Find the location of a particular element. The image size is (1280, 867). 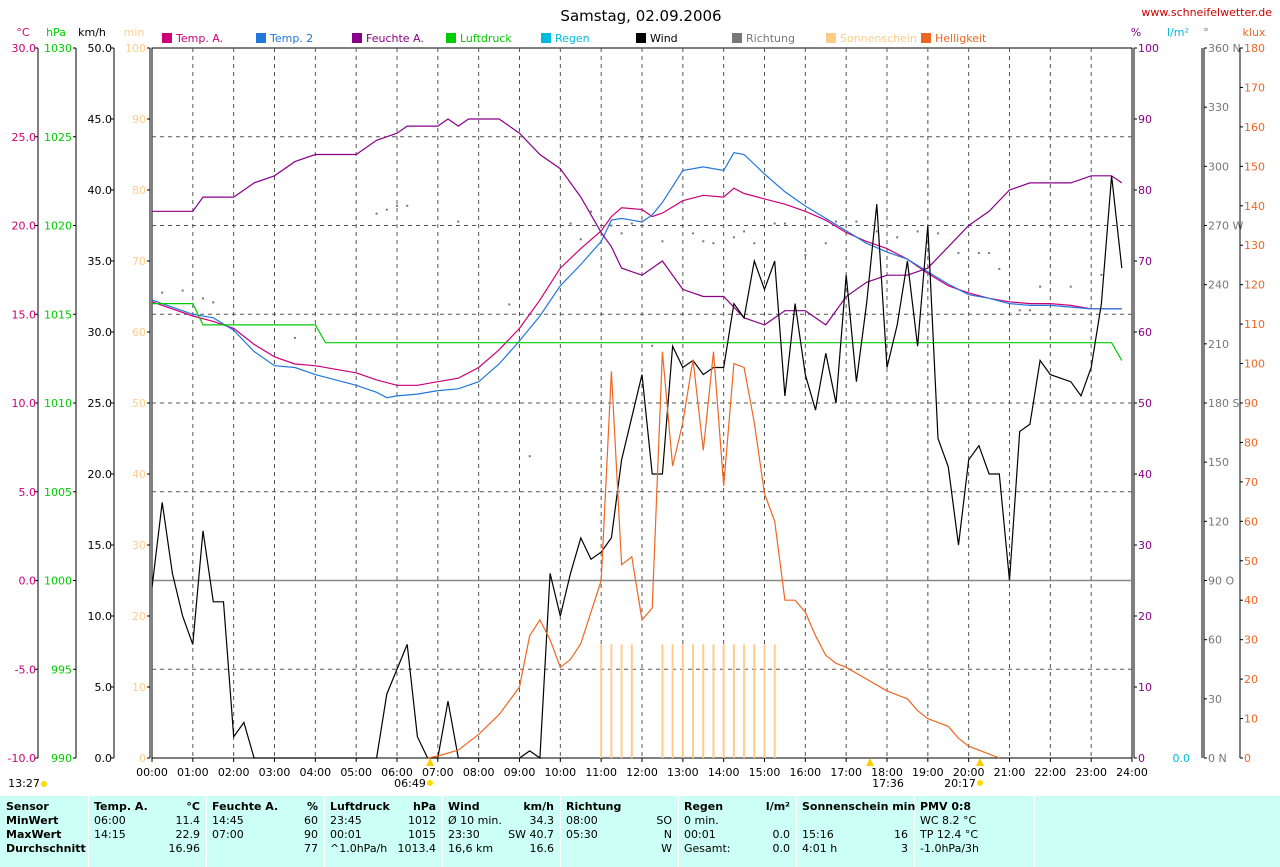

max-marker-icon is located at coordinates (870, 762).